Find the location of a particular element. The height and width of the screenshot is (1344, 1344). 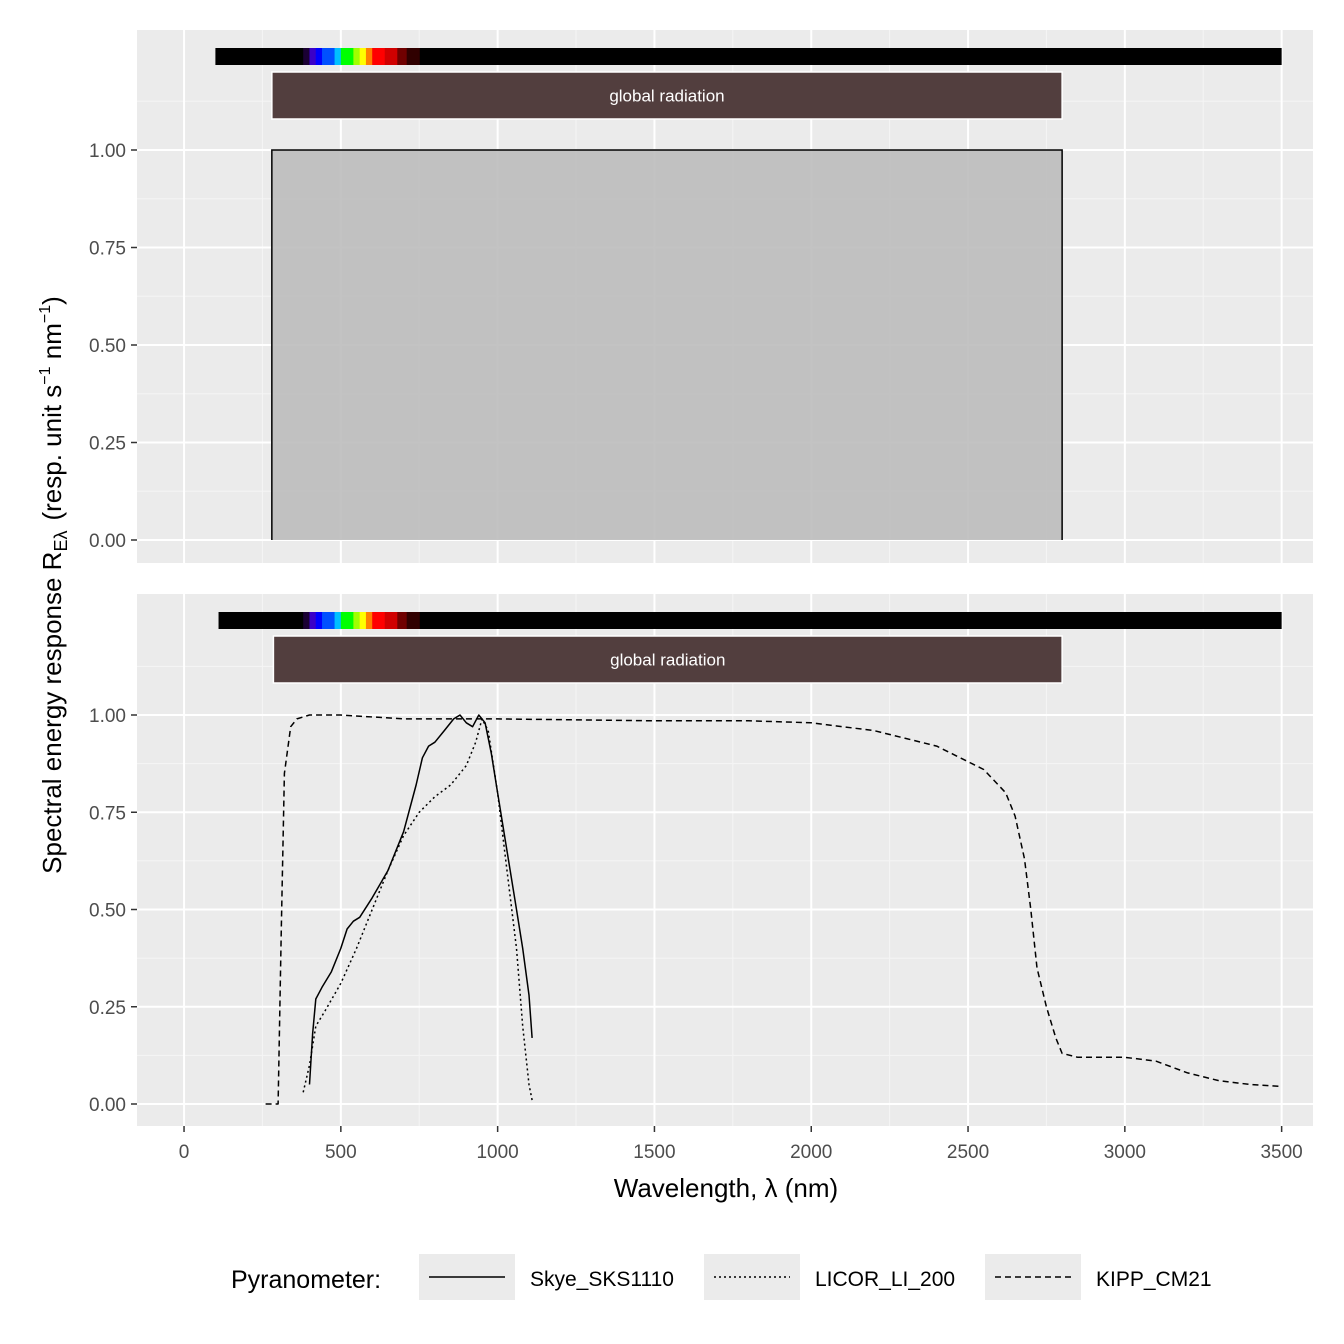

x-tick-label: 2000 is located at coordinates (811, 1152).